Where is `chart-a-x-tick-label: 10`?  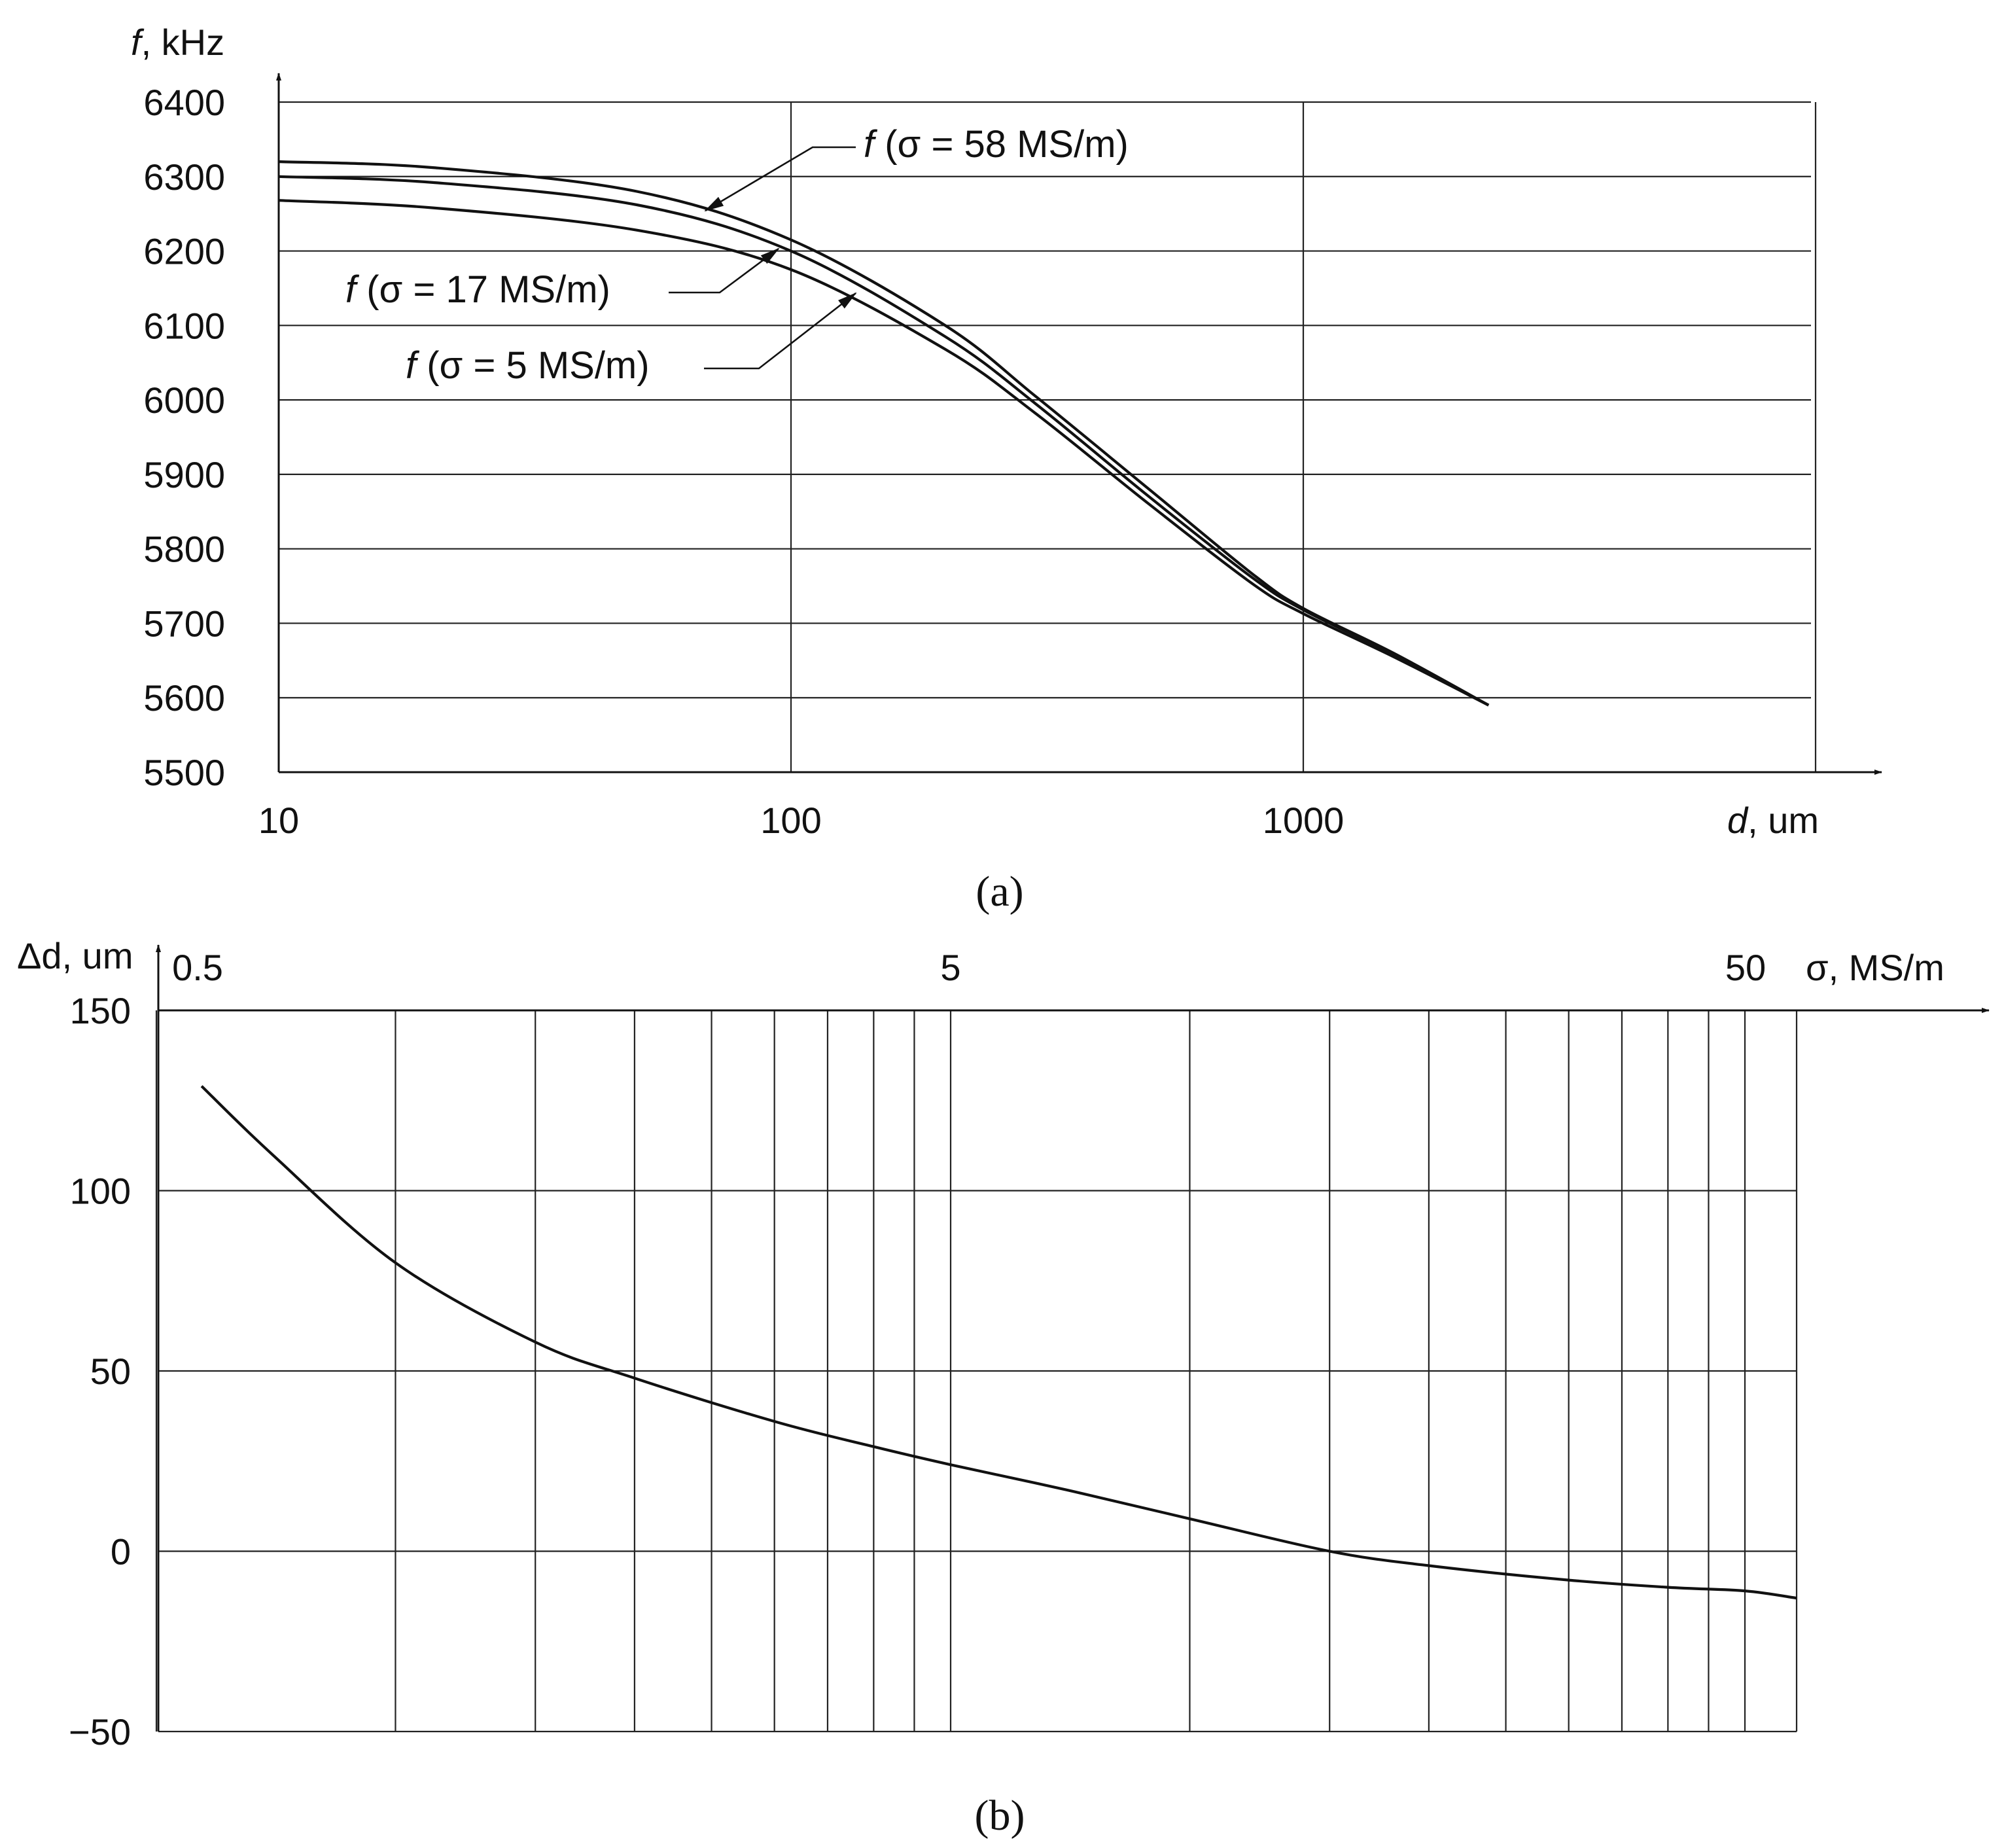
chart-a-x-tick-label: 10 is located at coordinates (278, 820).